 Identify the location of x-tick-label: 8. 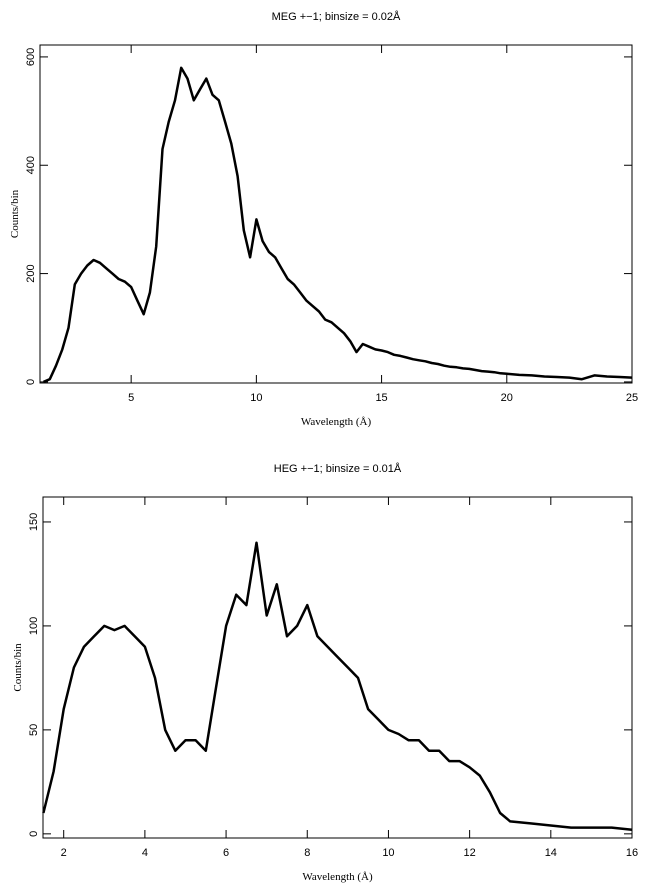
(307, 853).